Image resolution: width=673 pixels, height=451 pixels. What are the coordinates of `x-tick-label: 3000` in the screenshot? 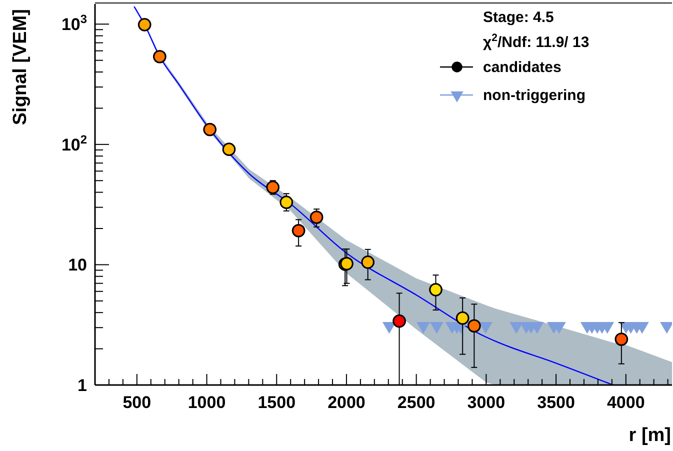 It's located at (486, 402).